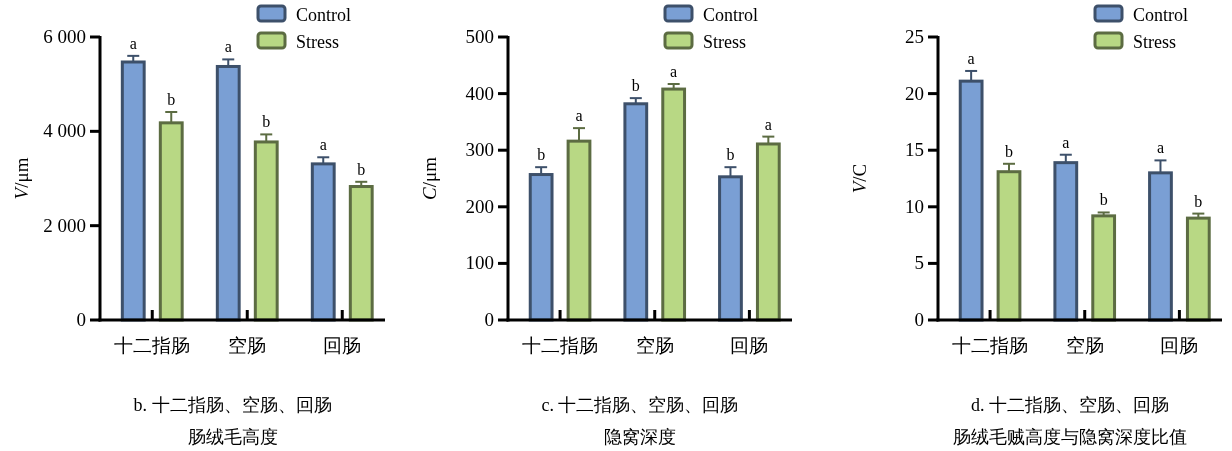  Describe the element at coordinates (479, 150) in the screenshot. I see `y-tick-label: 300` at that location.